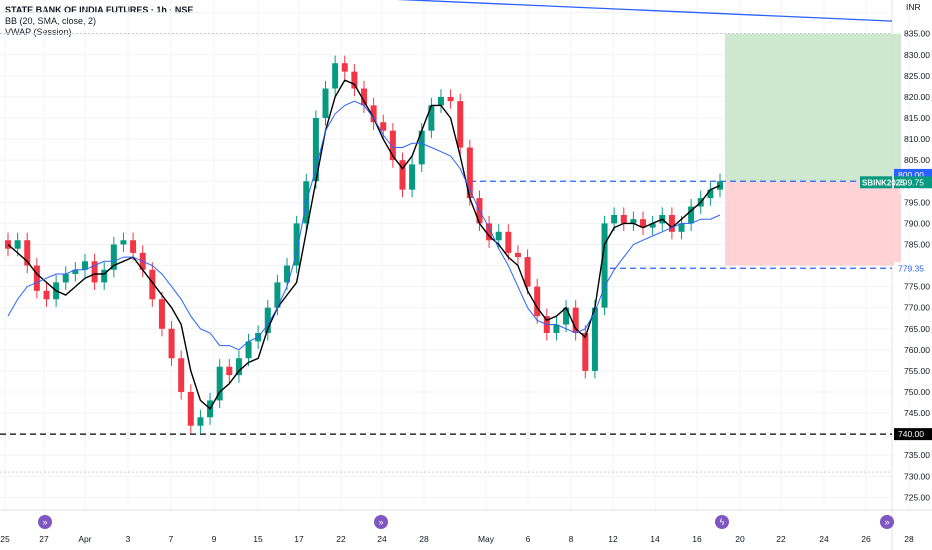  Describe the element at coordinates (866, 539) in the screenshot. I see `time-tick-label: 26` at that location.